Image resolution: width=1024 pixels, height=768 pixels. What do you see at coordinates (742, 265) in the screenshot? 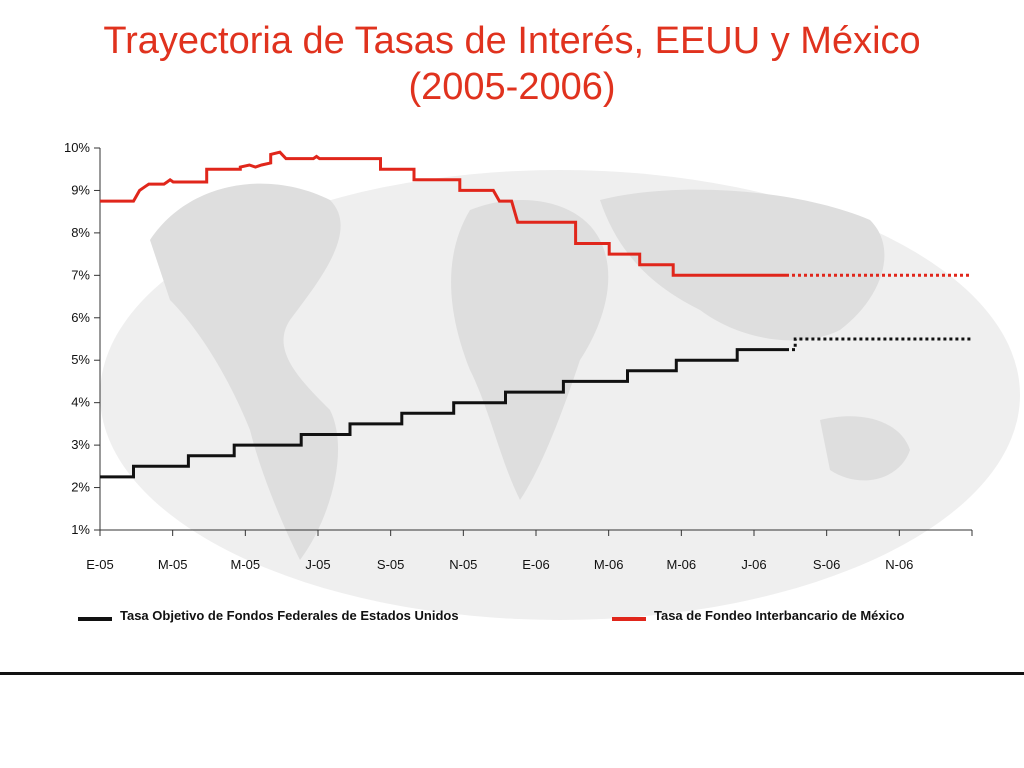
I see `map-asia` at bounding box center [742, 265].